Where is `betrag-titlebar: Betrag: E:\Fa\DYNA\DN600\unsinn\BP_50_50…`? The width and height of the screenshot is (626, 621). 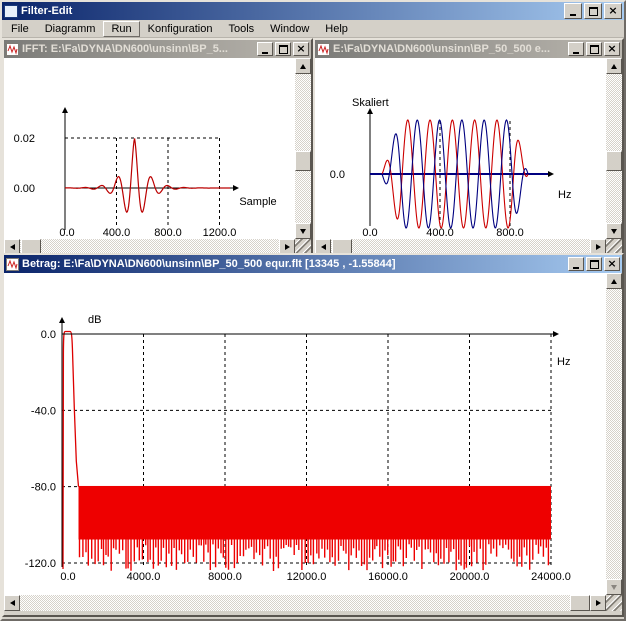 betrag-titlebar: Betrag: E:\Fa\DYNA\DN600\unsinn\BP_50_50… is located at coordinates (313, 264).